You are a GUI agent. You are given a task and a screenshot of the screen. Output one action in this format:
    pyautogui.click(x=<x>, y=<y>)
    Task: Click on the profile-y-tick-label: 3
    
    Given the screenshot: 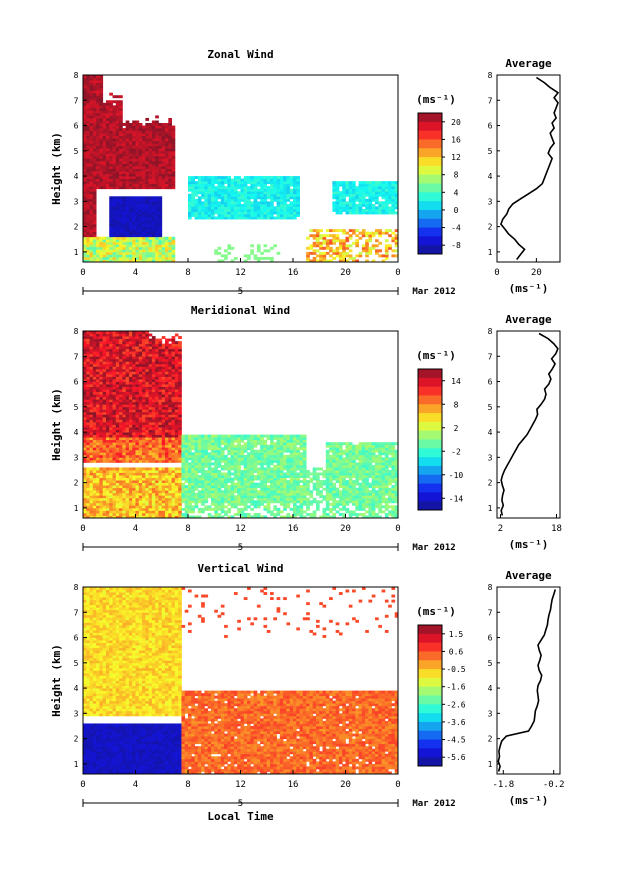 What is the action you would take?
    pyautogui.click(x=490, y=201)
    